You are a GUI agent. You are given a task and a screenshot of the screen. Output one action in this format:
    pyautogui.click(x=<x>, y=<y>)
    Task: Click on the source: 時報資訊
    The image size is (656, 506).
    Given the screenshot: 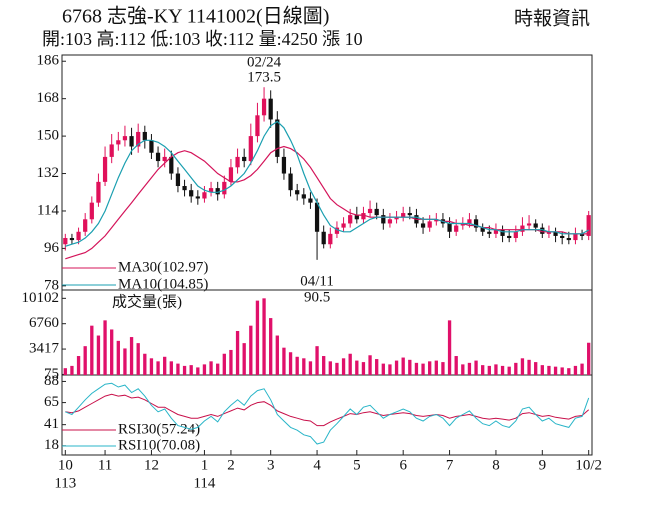 What is the action you would take?
    pyautogui.click(x=552, y=18)
    